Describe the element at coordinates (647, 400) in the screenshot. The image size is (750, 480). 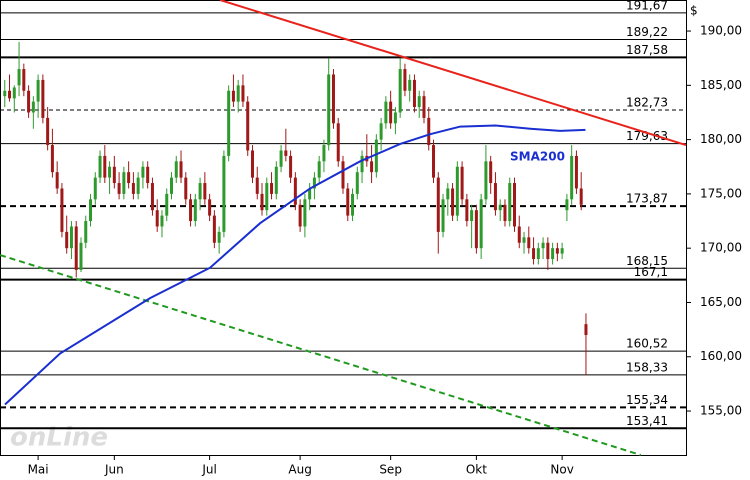
I see `level-label: 155,34` at that location.